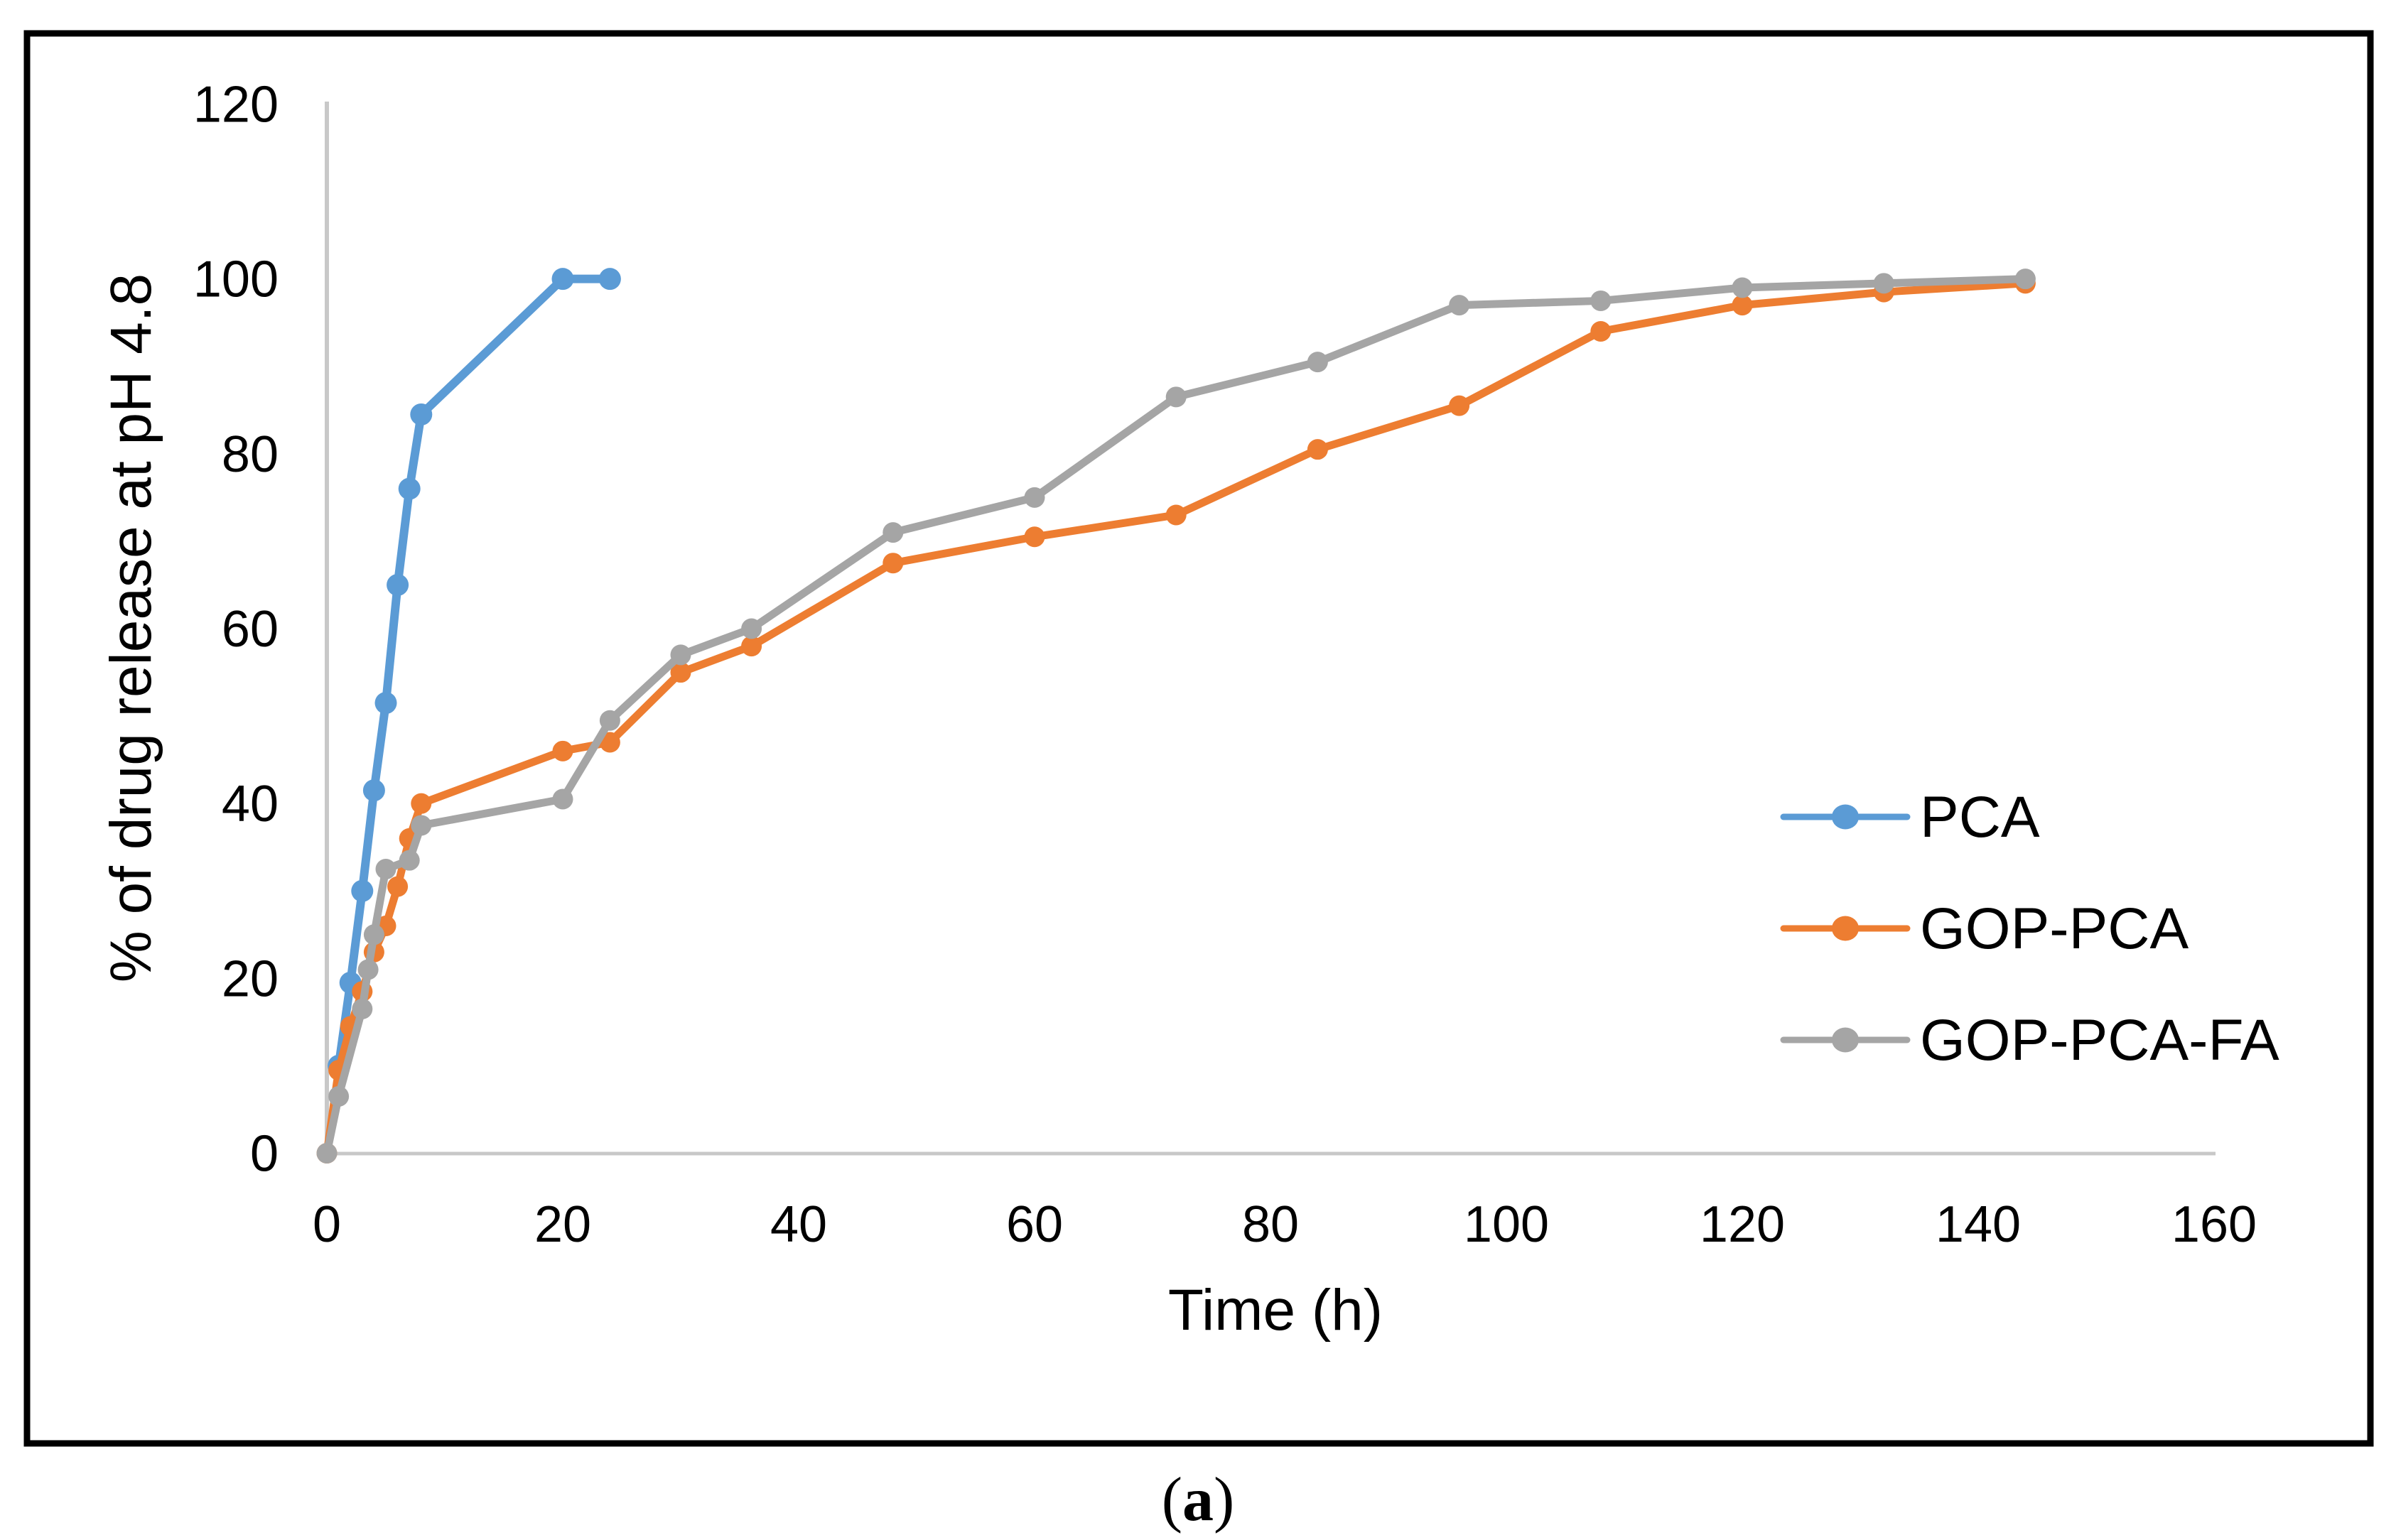  I want to click on legend-label: GOP-PCA, so click(2054, 929).